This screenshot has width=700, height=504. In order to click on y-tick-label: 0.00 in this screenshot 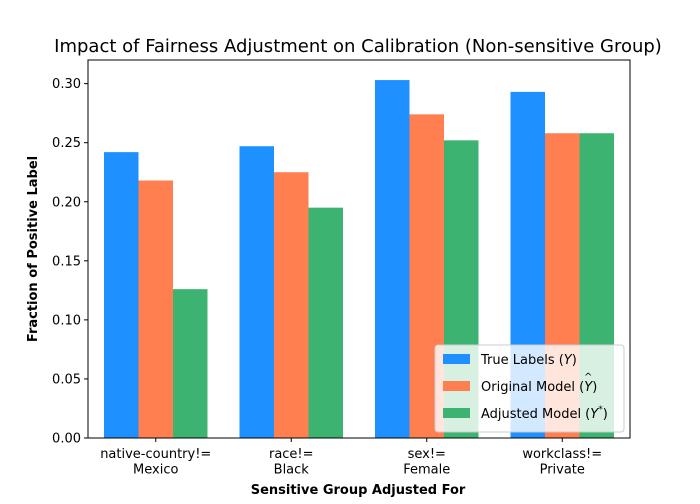, I will do `click(66, 439)`.